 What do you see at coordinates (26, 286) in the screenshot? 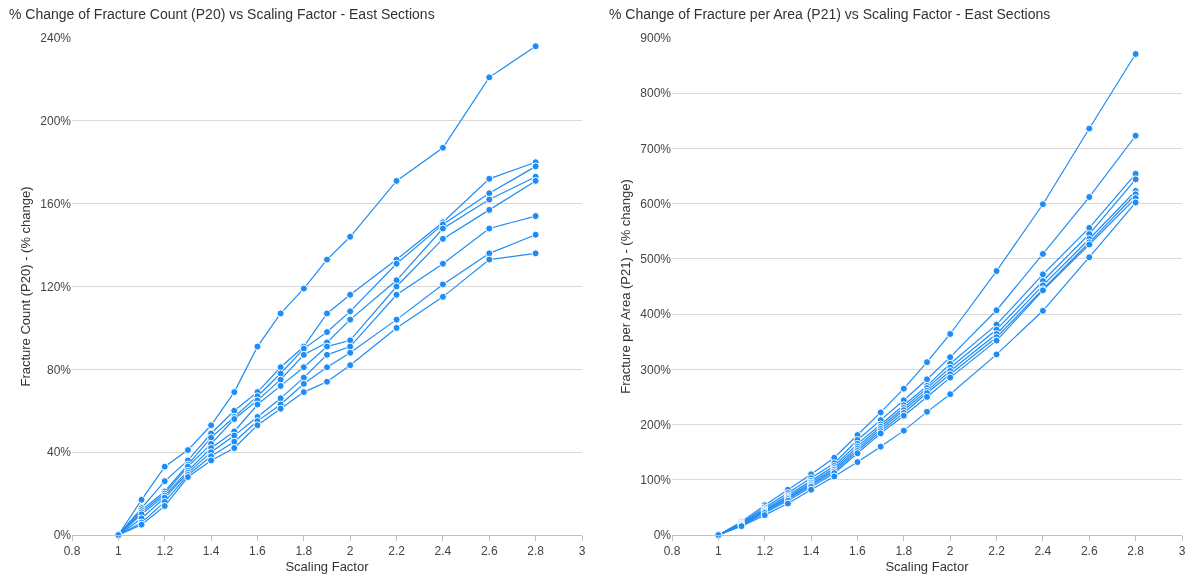
I see `y-axis-title: Fracture Count (P20) - (% change)` at bounding box center [26, 286].